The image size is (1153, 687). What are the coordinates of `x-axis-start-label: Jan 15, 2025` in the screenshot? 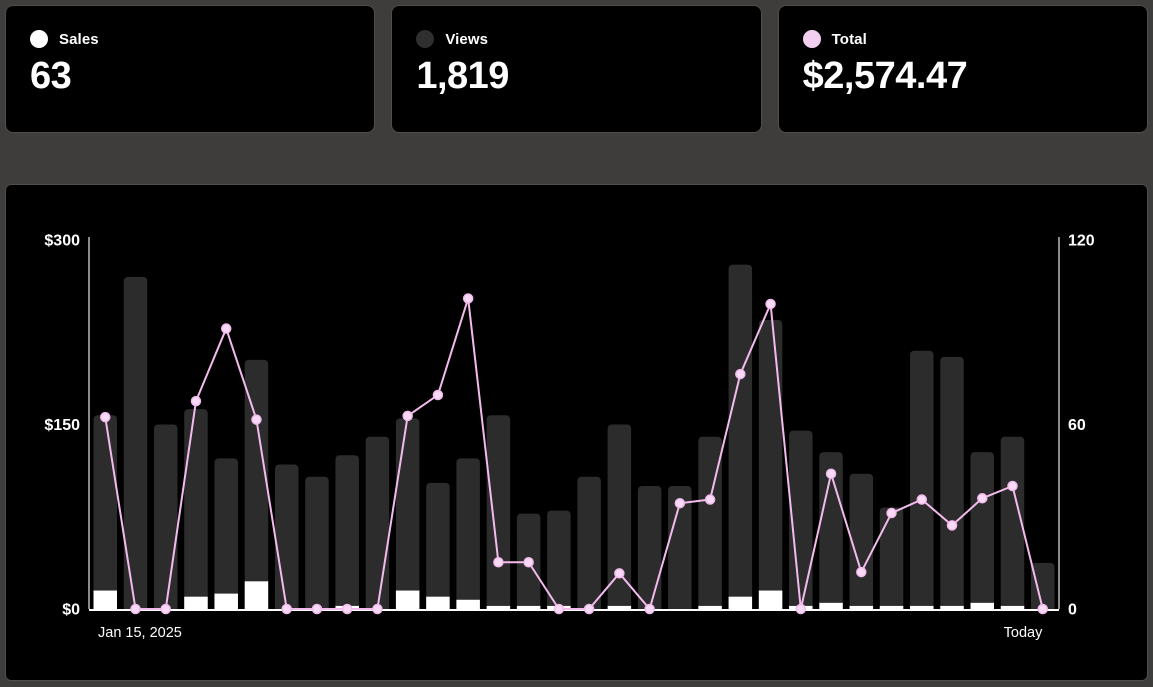 It's located at (140, 633).